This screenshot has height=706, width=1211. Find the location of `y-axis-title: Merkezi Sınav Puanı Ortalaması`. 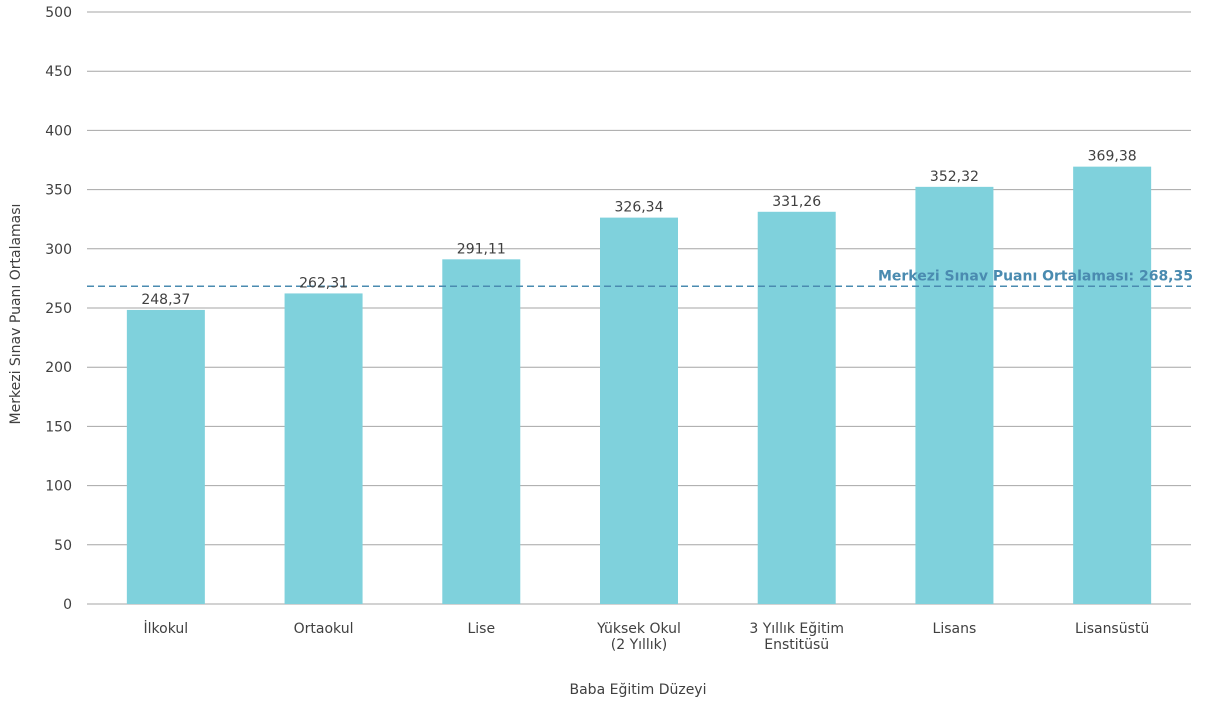

y-axis-title: Merkezi Sınav Puanı Ortalaması is located at coordinates (16, 314).